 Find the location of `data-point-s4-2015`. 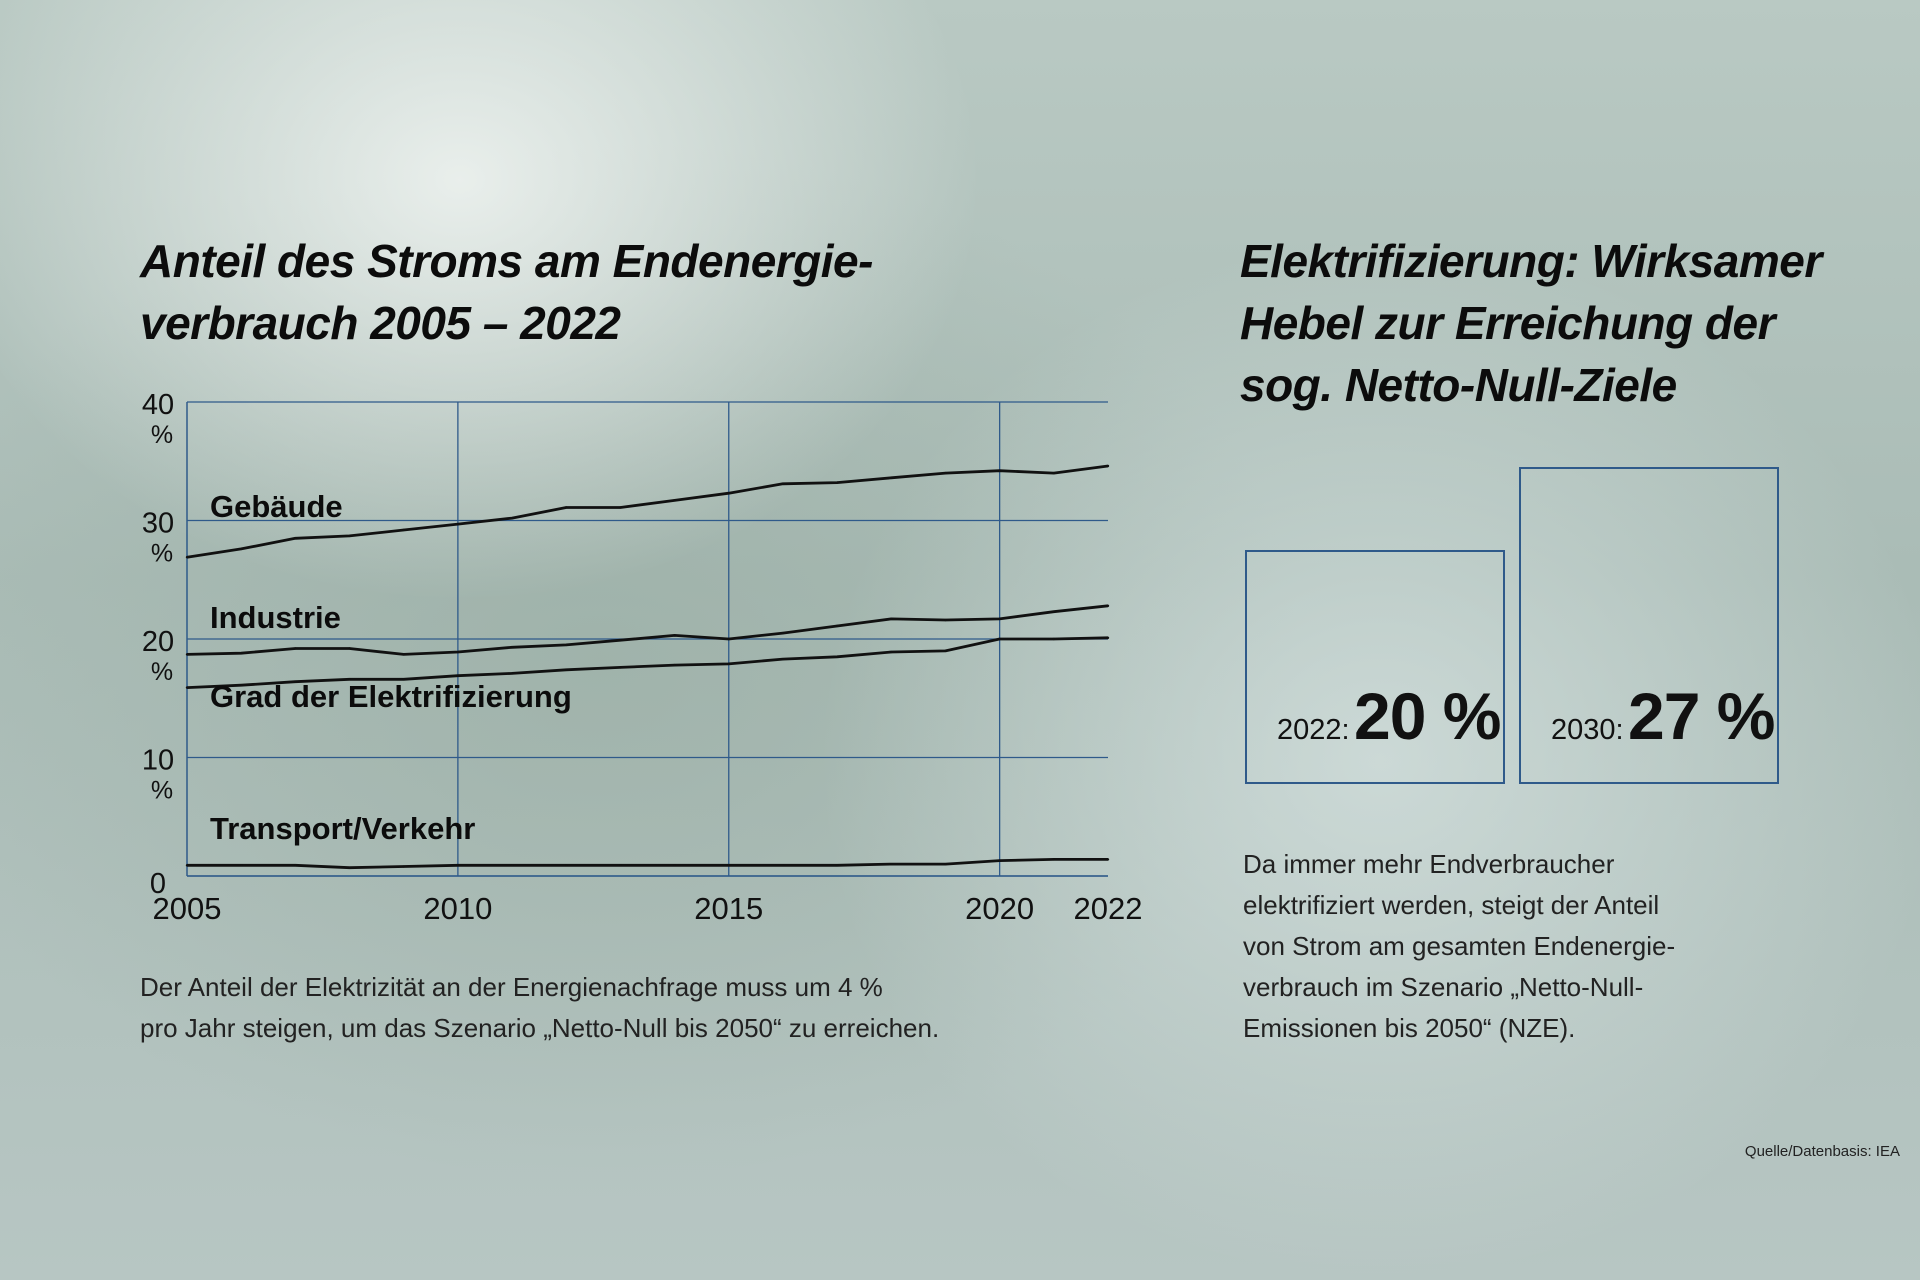

data-point-s4-2015 is located at coordinates (728, 865).